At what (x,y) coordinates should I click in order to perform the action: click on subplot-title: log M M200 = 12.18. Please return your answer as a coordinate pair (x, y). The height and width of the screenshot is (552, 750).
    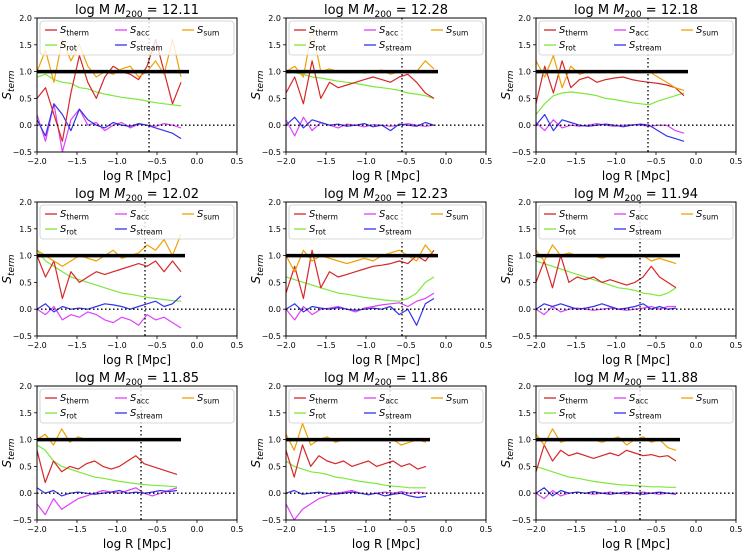
    Looking at the image, I should click on (636, 11).